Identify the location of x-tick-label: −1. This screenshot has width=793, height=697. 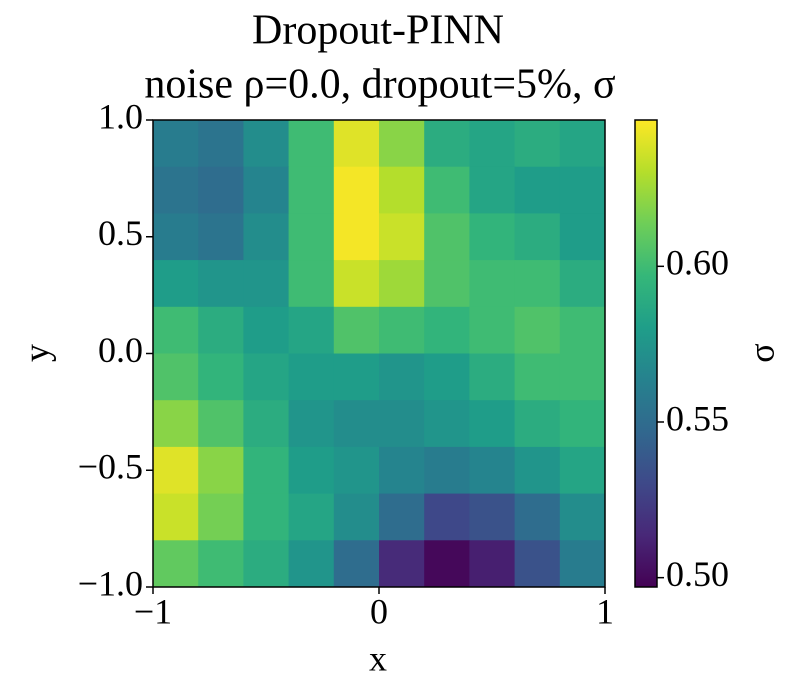
(153, 611).